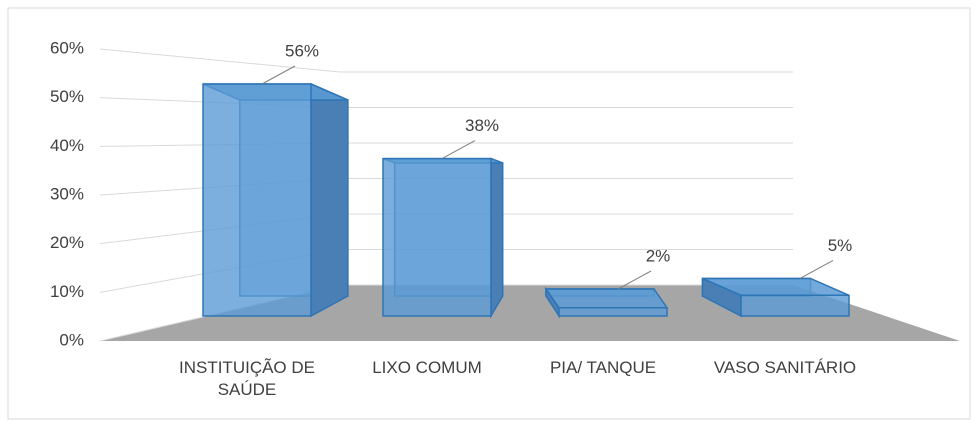 The width and height of the screenshot is (979, 427). Describe the element at coordinates (840, 245) in the screenshot. I see `data-label: 5%` at that location.